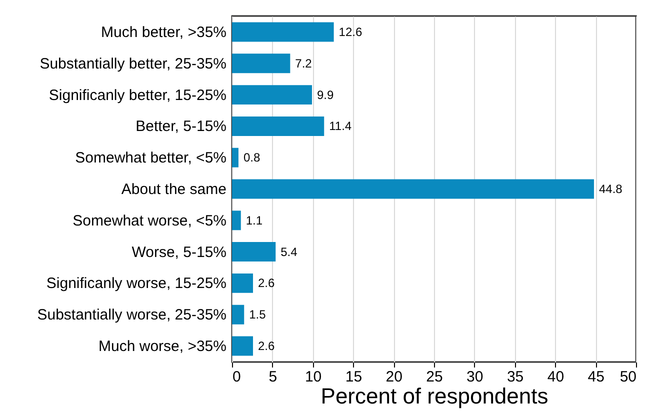 The image size is (648, 411). I want to click on data-label: 12.6, so click(350, 32).